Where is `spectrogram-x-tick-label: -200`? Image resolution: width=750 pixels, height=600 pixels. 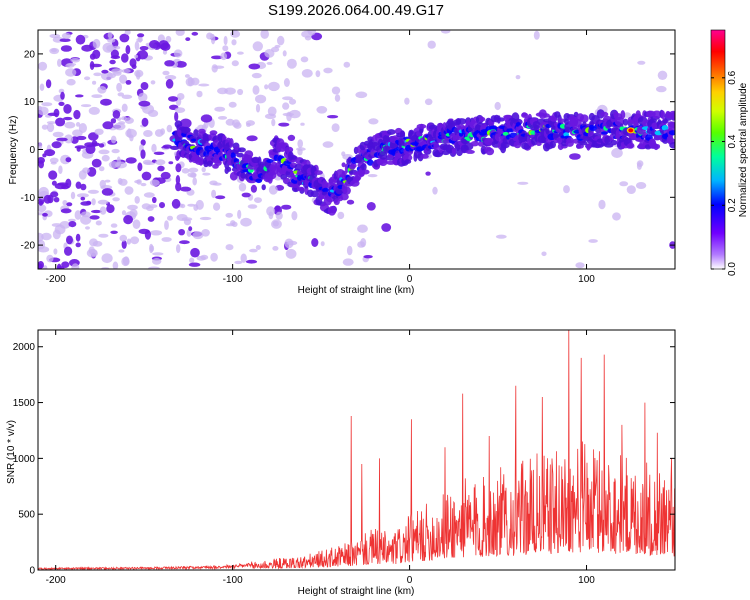 spectrogram-x-tick-label: -200 is located at coordinates (56, 279).